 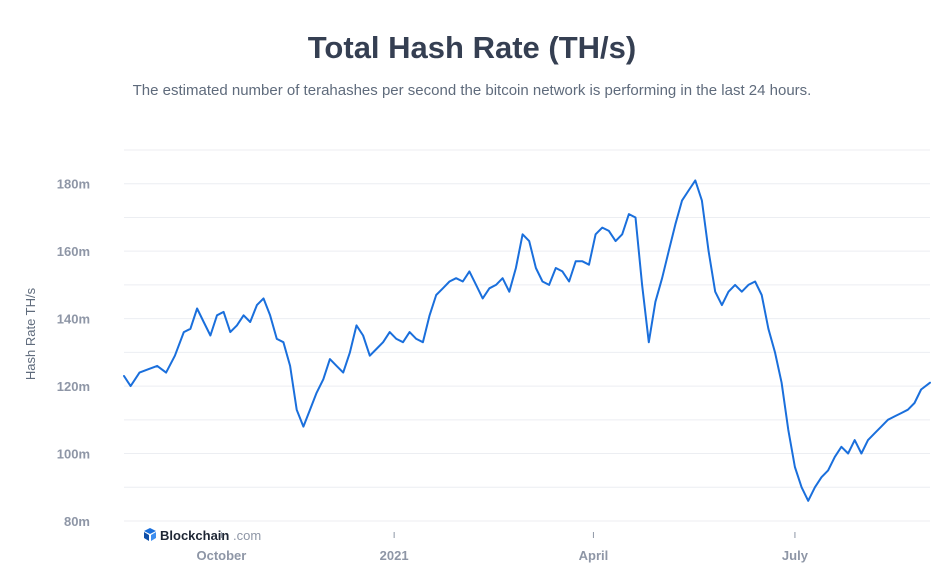 What do you see at coordinates (194, 535) in the screenshot?
I see `brand-name: Blockchain` at bounding box center [194, 535].